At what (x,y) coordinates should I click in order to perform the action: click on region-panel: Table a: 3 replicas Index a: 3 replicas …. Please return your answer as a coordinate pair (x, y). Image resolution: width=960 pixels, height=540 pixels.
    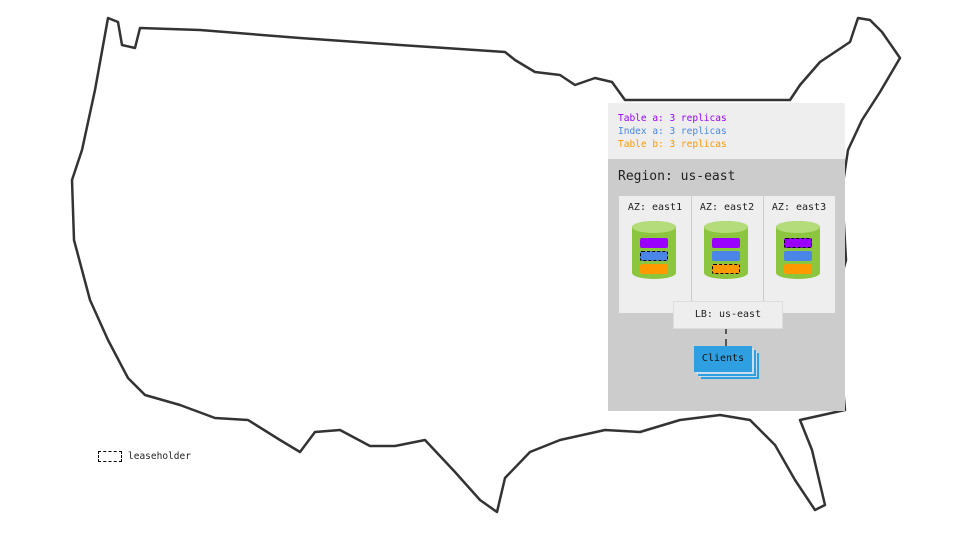
    Looking at the image, I should click on (726, 257).